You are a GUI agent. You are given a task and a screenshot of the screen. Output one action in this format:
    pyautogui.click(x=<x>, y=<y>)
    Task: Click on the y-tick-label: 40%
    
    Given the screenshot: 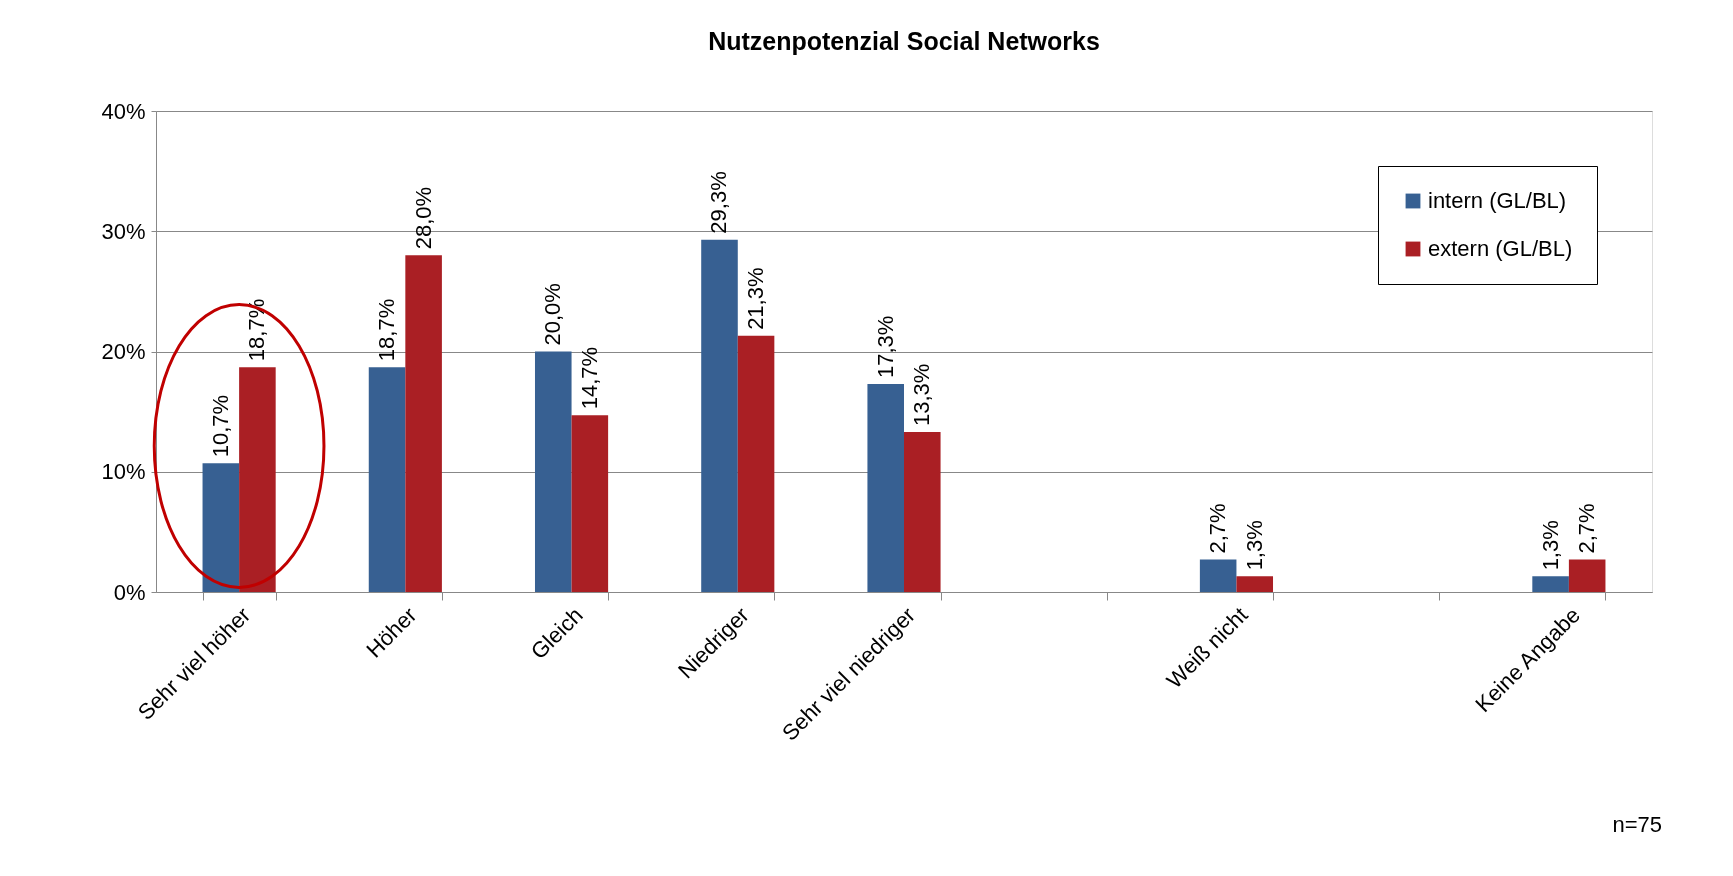 What is the action you would take?
    pyautogui.click(x=123, y=111)
    